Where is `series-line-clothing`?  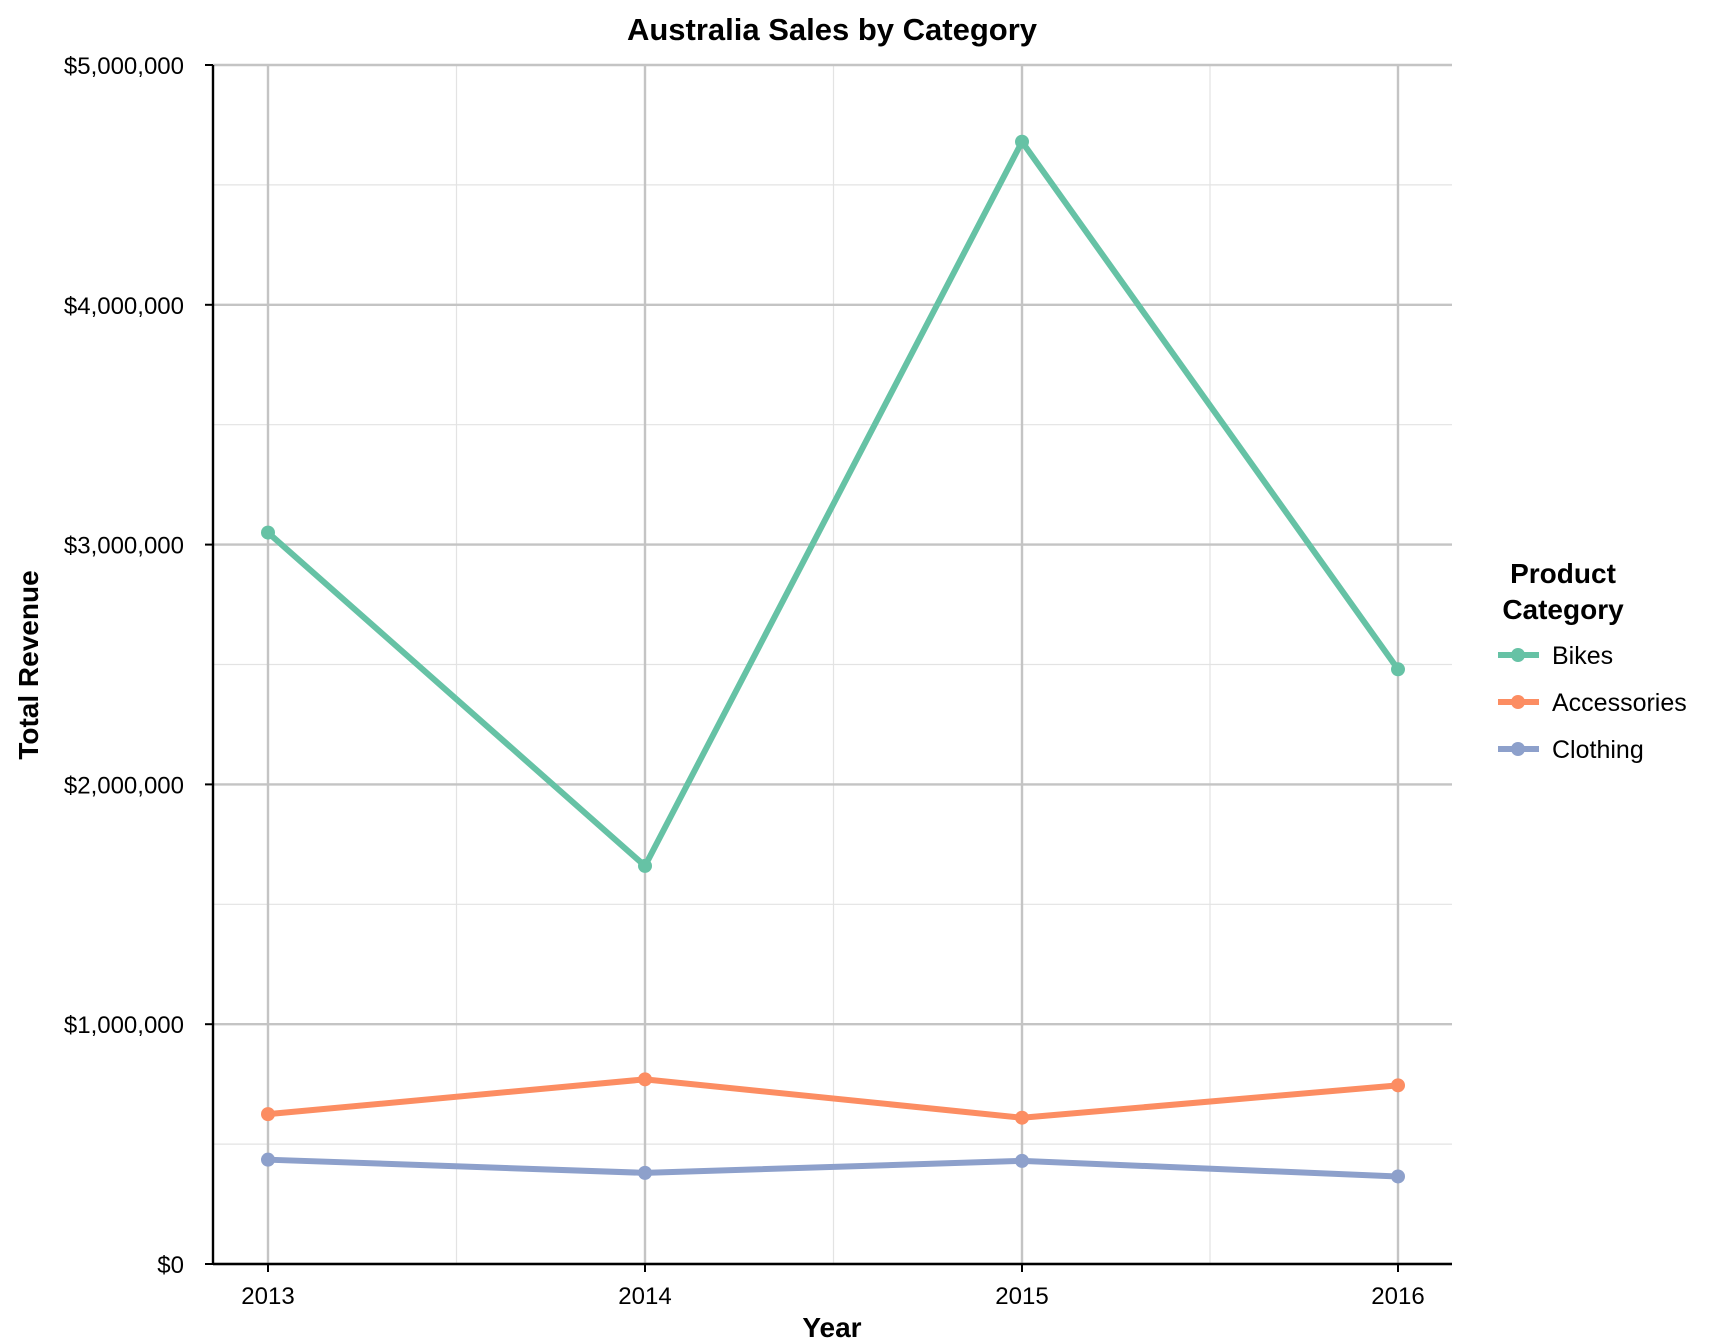
series-line-clothing is located at coordinates (833, 1168).